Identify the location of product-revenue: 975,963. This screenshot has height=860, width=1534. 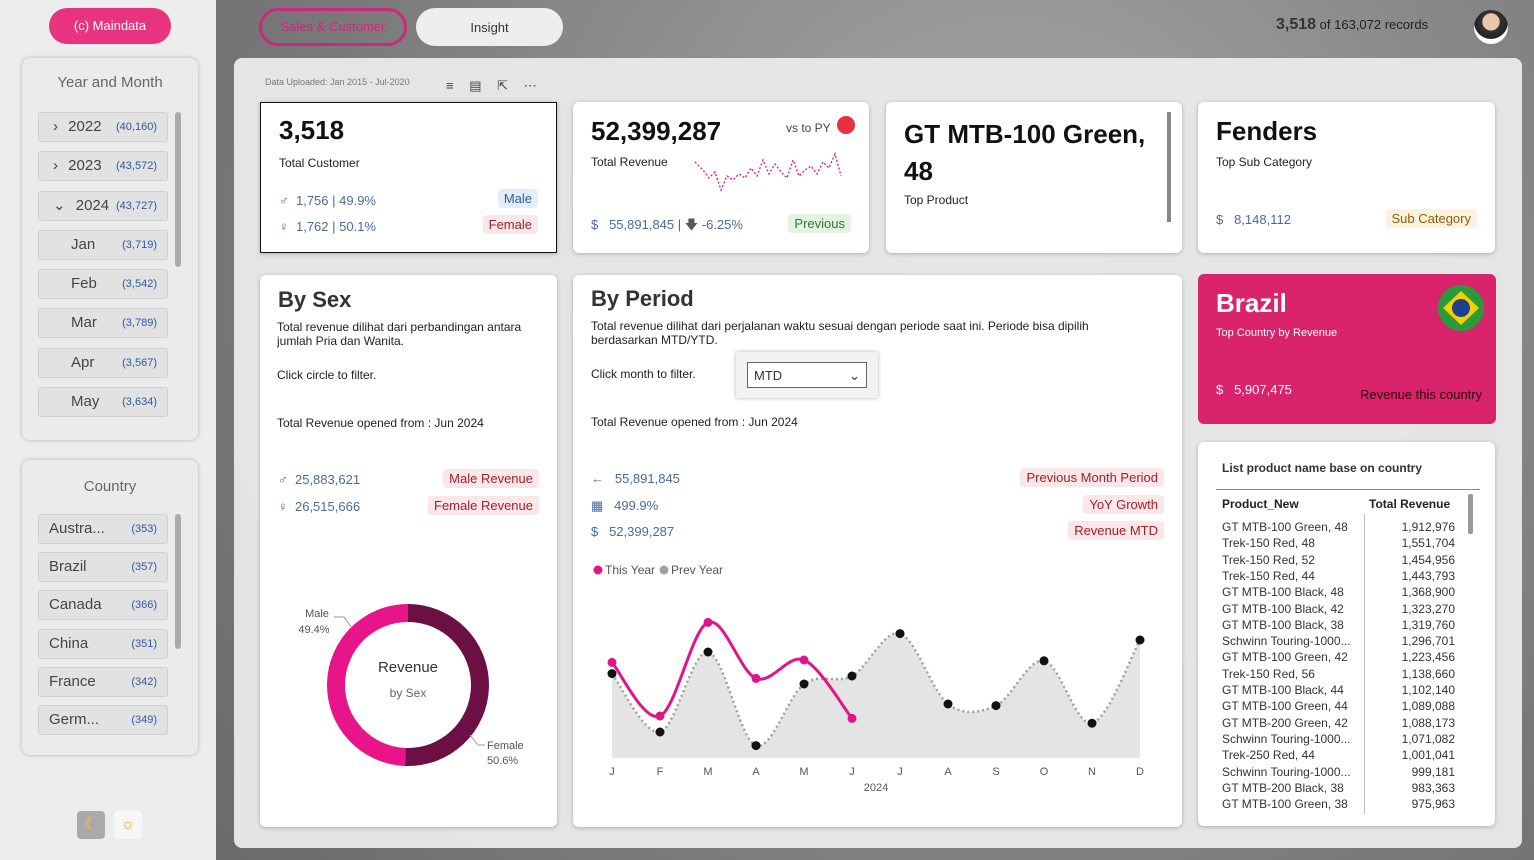
(1433, 804).